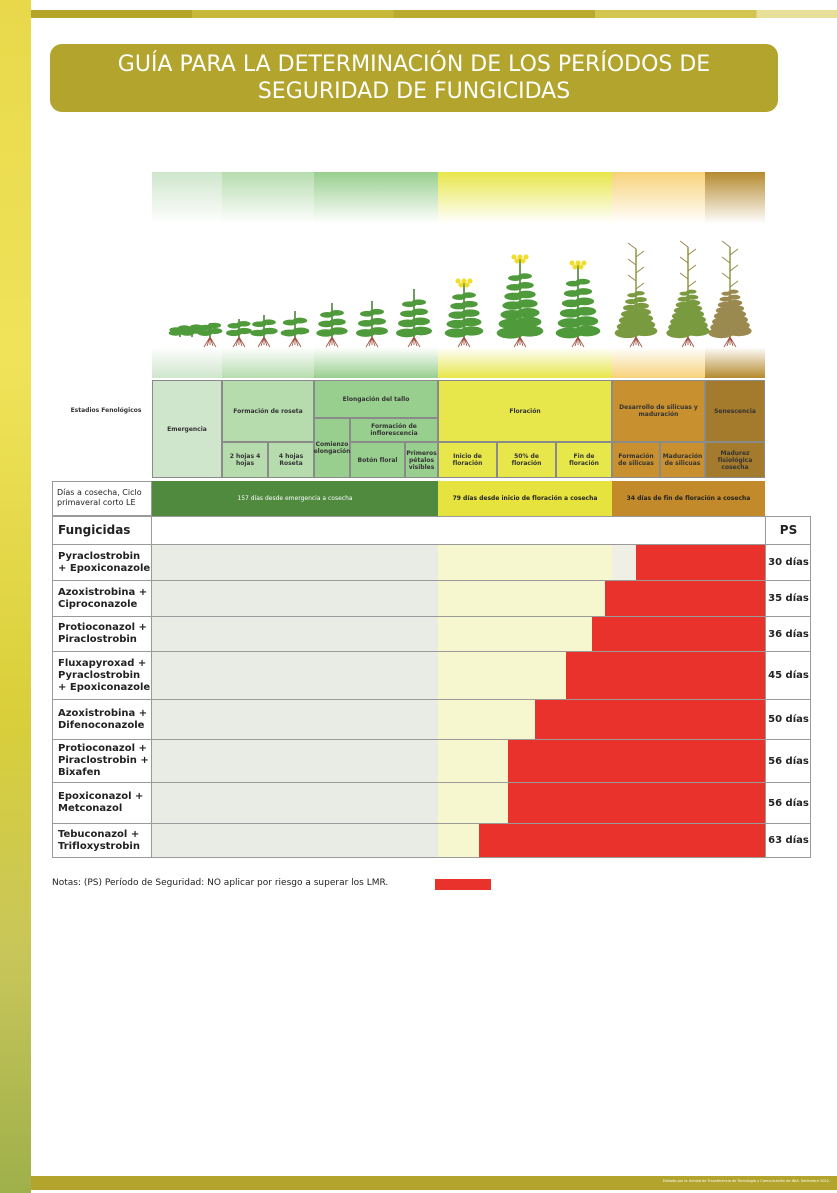 The width and height of the screenshot is (837, 1193). I want to click on stage: 50% de floración, so click(526, 460).